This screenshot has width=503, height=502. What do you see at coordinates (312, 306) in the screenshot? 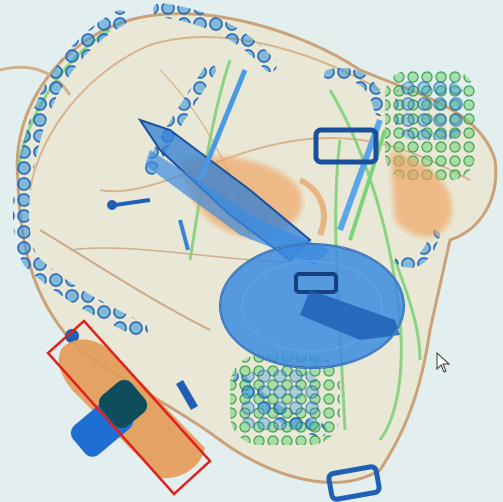
I see `metal-disc` at bounding box center [312, 306].